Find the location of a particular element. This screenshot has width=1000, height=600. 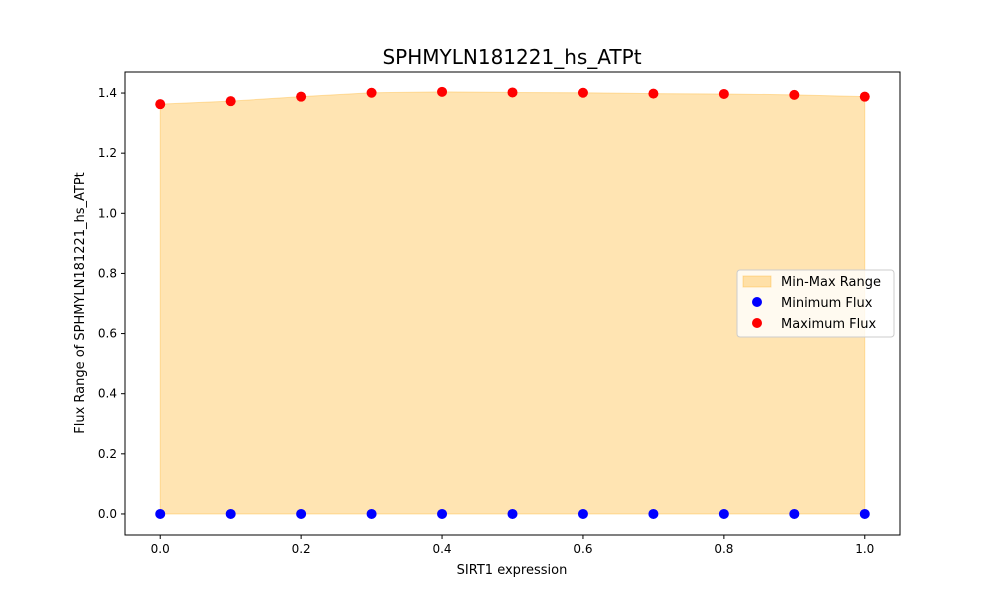

legend-swatch-min-max-range is located at coordinates (757, 281).